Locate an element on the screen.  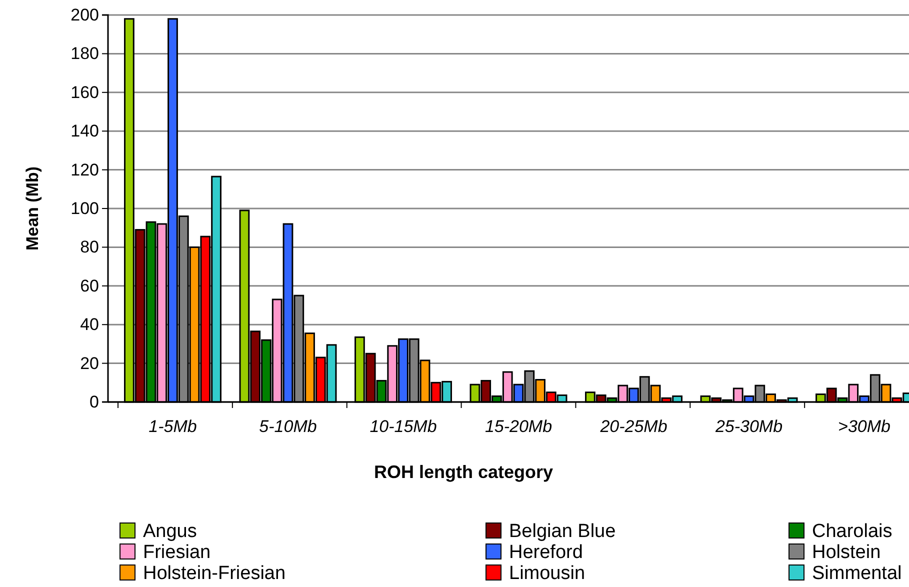
y-tick-label: 100 is located at coordinates (84, 208).